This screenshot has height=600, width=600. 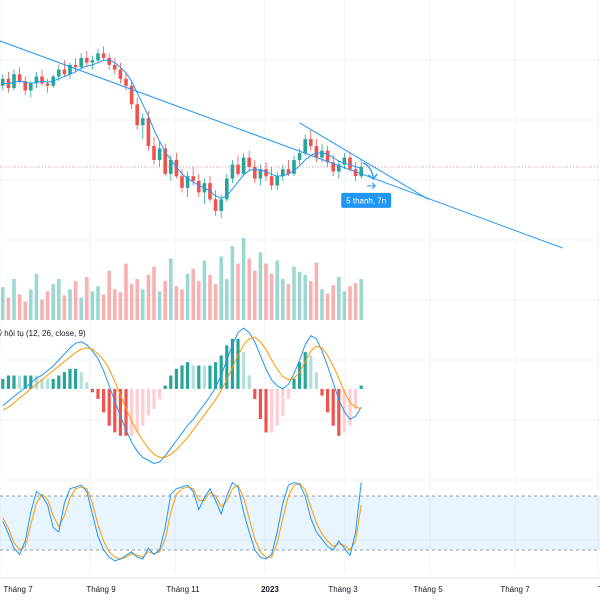 I want to click on x-tick-label-7: Tháng 9, so click(x=599, y=589).